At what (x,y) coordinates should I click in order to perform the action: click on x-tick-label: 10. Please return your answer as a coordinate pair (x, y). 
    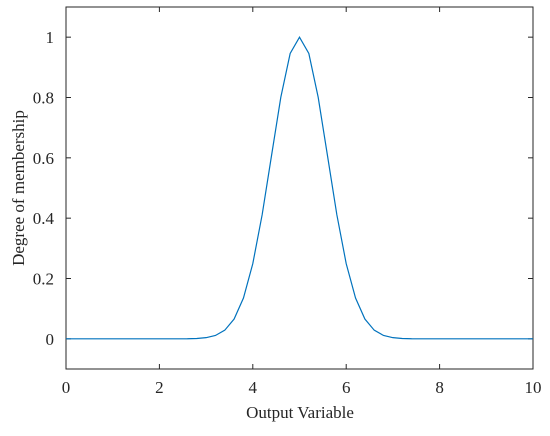
    Looking at the image, I should click on (533, 387).